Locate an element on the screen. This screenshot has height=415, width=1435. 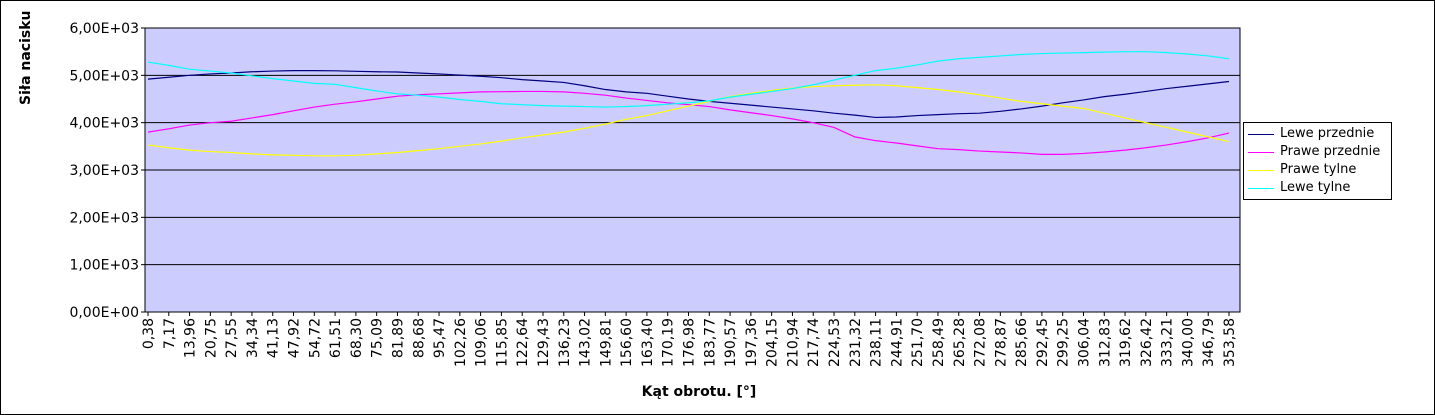
x-tick-label: 13,96 is located at coordinates (191, 338).